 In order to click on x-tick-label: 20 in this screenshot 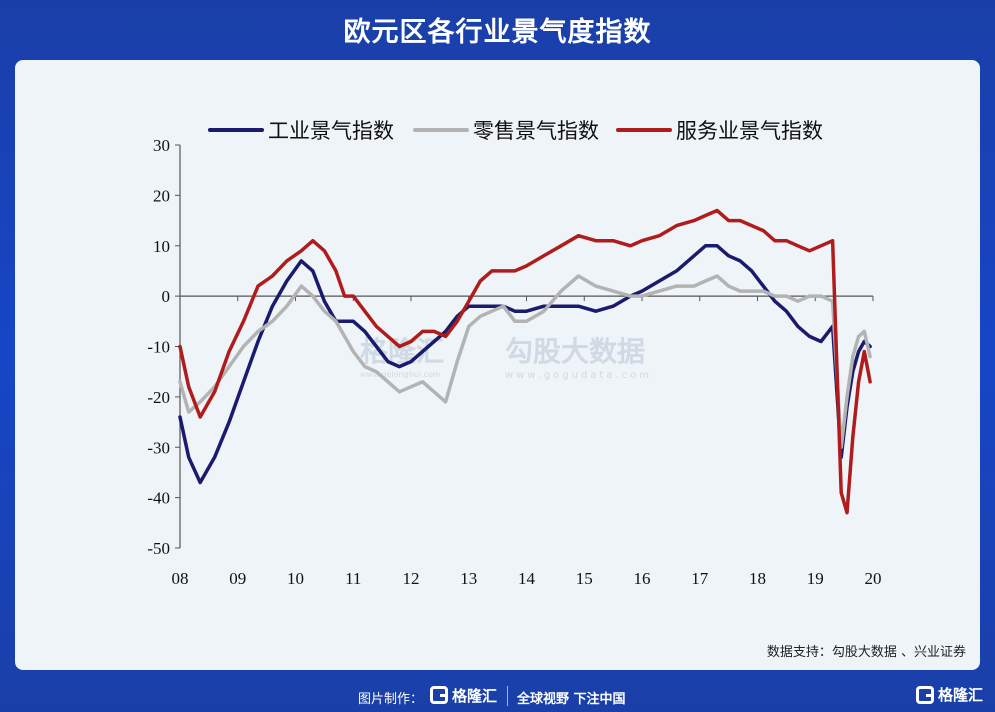, I will do `click(873, 578)`.